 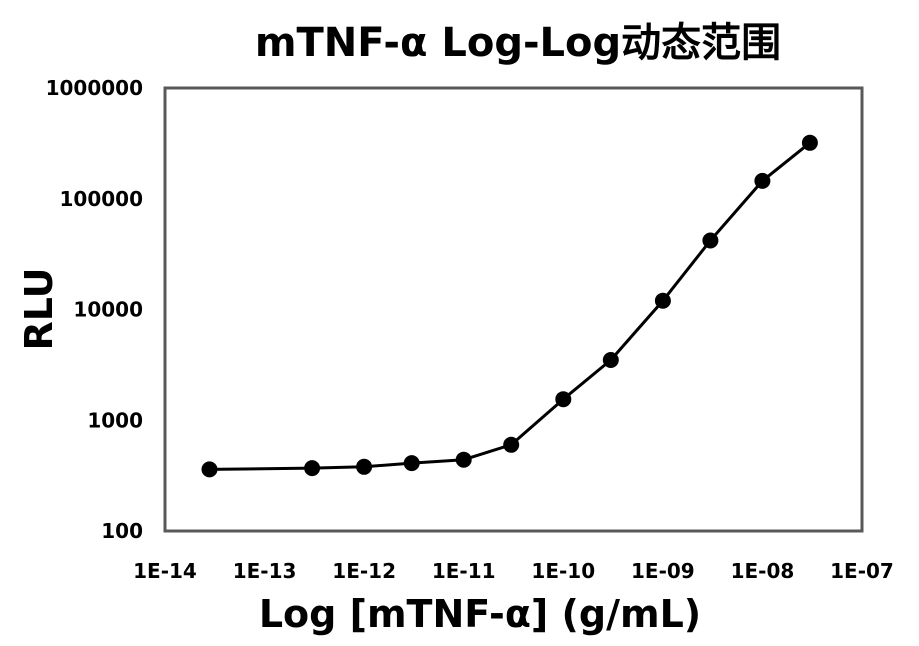 What do you see at coordinates (94, 88) in the screenshot?
I see `y-tick-label: 1000000` at bounding box center [94, 88].